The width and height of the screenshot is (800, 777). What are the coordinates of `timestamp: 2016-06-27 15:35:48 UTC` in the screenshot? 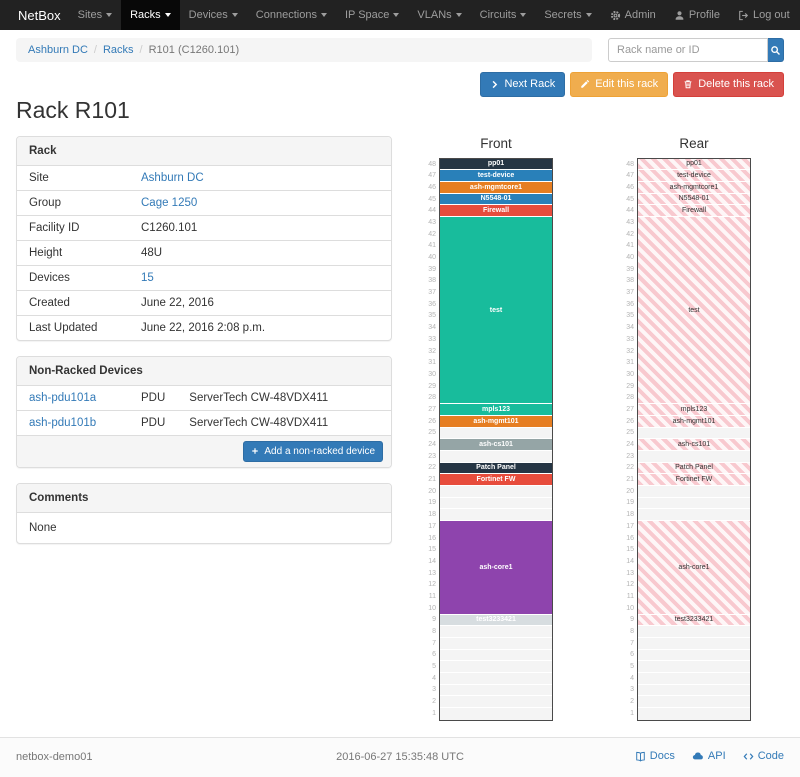 It's located at (400, 757).